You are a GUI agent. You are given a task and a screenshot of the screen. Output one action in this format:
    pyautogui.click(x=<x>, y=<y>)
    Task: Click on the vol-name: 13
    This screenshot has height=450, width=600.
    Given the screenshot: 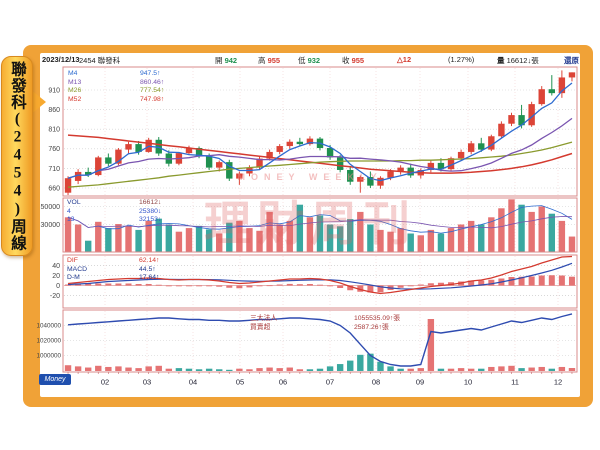 What is the action you would take?
    pyautogui.click(x=71, y=220)
    